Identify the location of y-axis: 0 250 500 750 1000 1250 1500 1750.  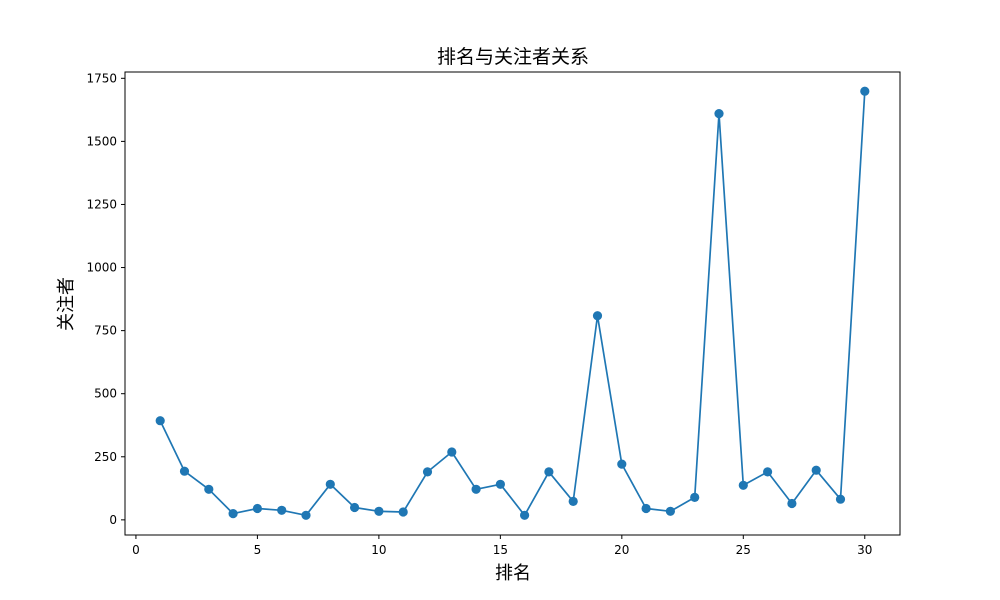
(105, 299).